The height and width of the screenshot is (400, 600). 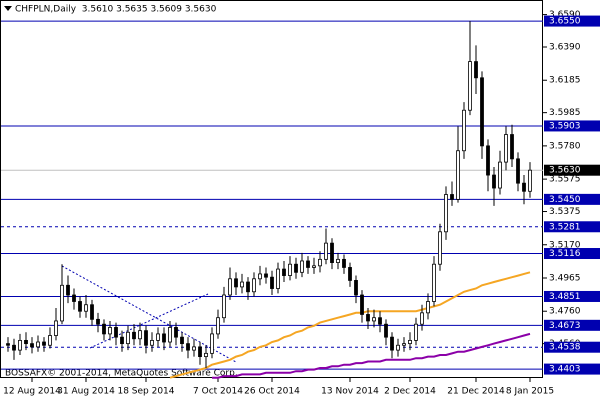 What do you see at coordinates (565, 312) in the screenshot?
I see `y-tick-label: 3.4760` at bounding box center [565, 312].